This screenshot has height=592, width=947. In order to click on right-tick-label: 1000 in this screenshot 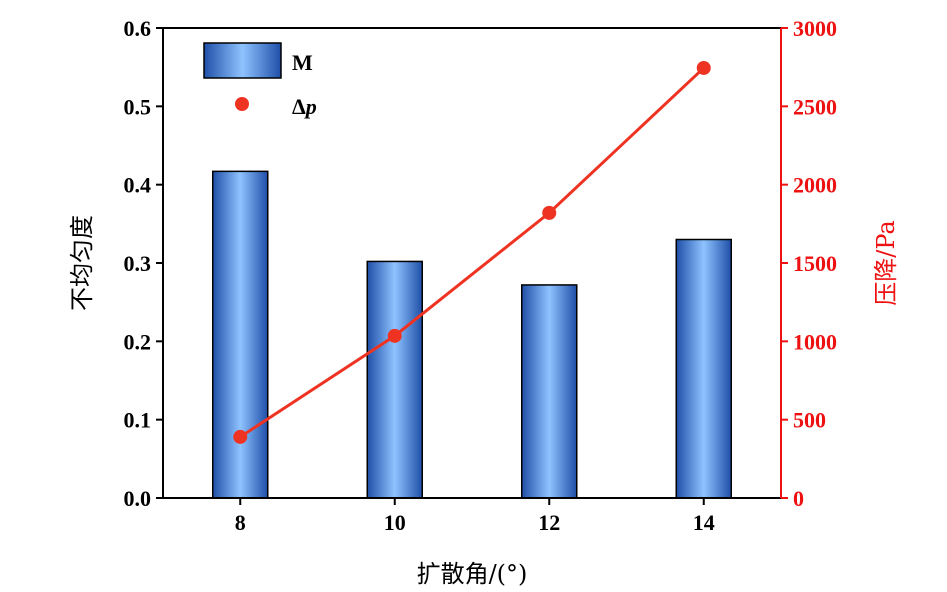, I will do `click(815, 341)`.